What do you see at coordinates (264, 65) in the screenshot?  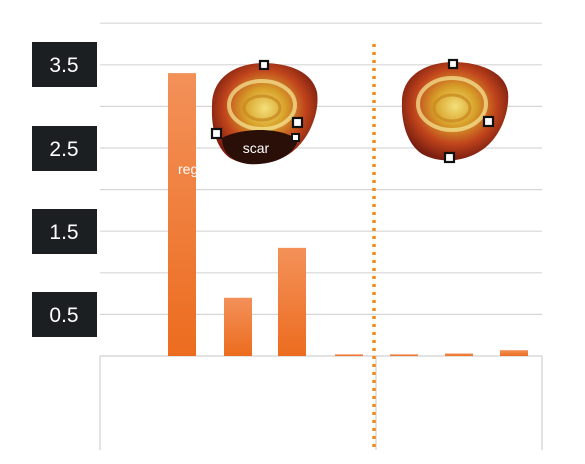 I see `marker-top` at bounding box center [264, 65].